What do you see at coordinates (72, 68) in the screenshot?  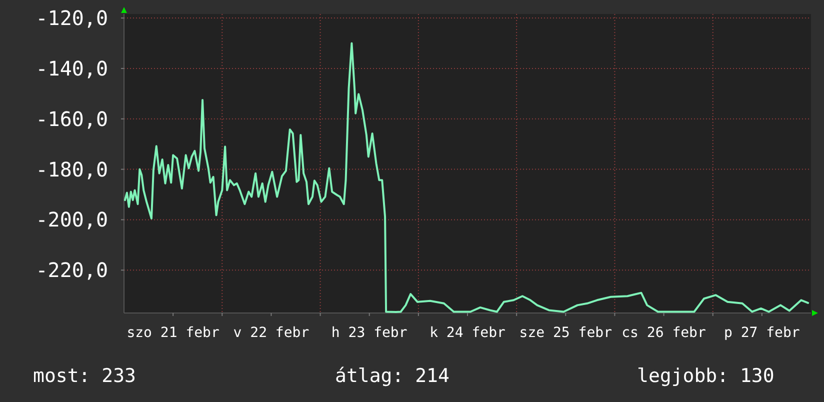 I see `y-tick-label: -140,0` at bounding box center [72, 68].